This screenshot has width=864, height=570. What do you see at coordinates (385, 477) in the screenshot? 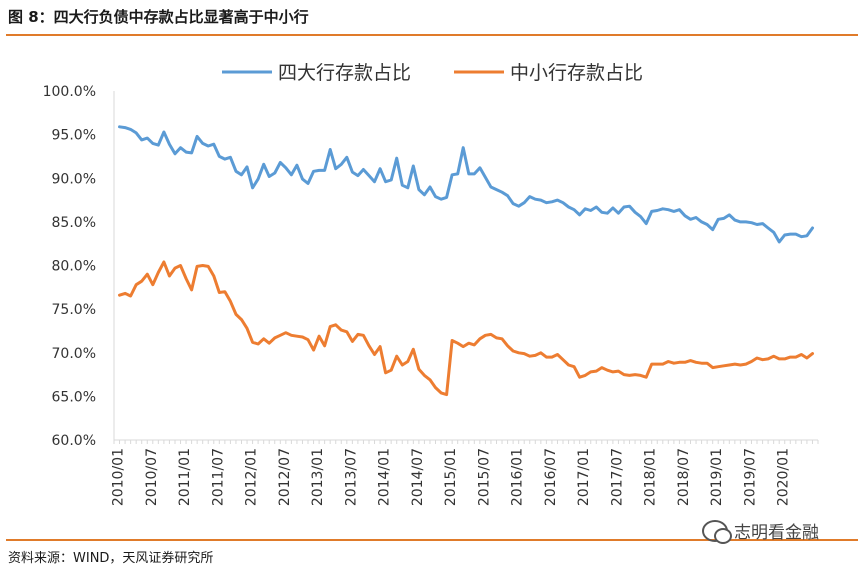
I see `x-tick-label: 2014/01` at bounding box center [385, 477].